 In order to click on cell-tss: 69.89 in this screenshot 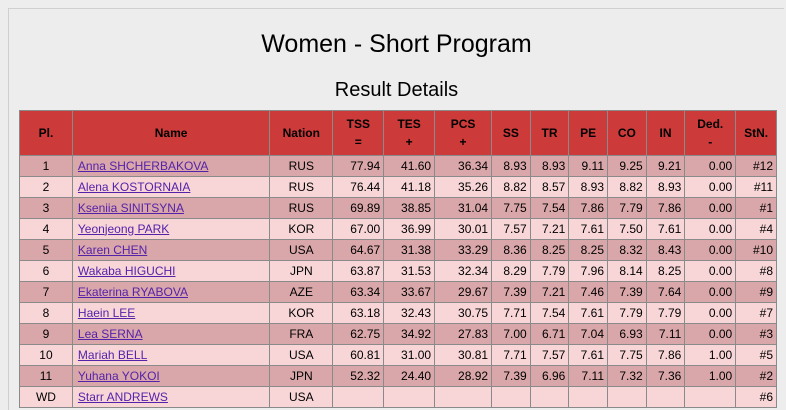, I will do `click(358, 208)`.